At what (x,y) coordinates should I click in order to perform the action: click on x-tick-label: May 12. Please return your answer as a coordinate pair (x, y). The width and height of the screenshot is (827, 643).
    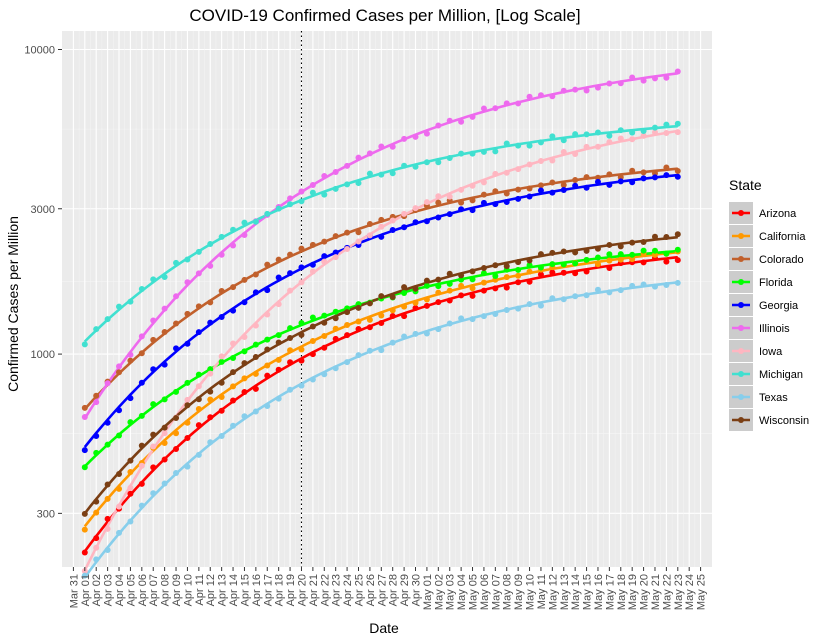
    Looking at the image, I should click on (553, 592).